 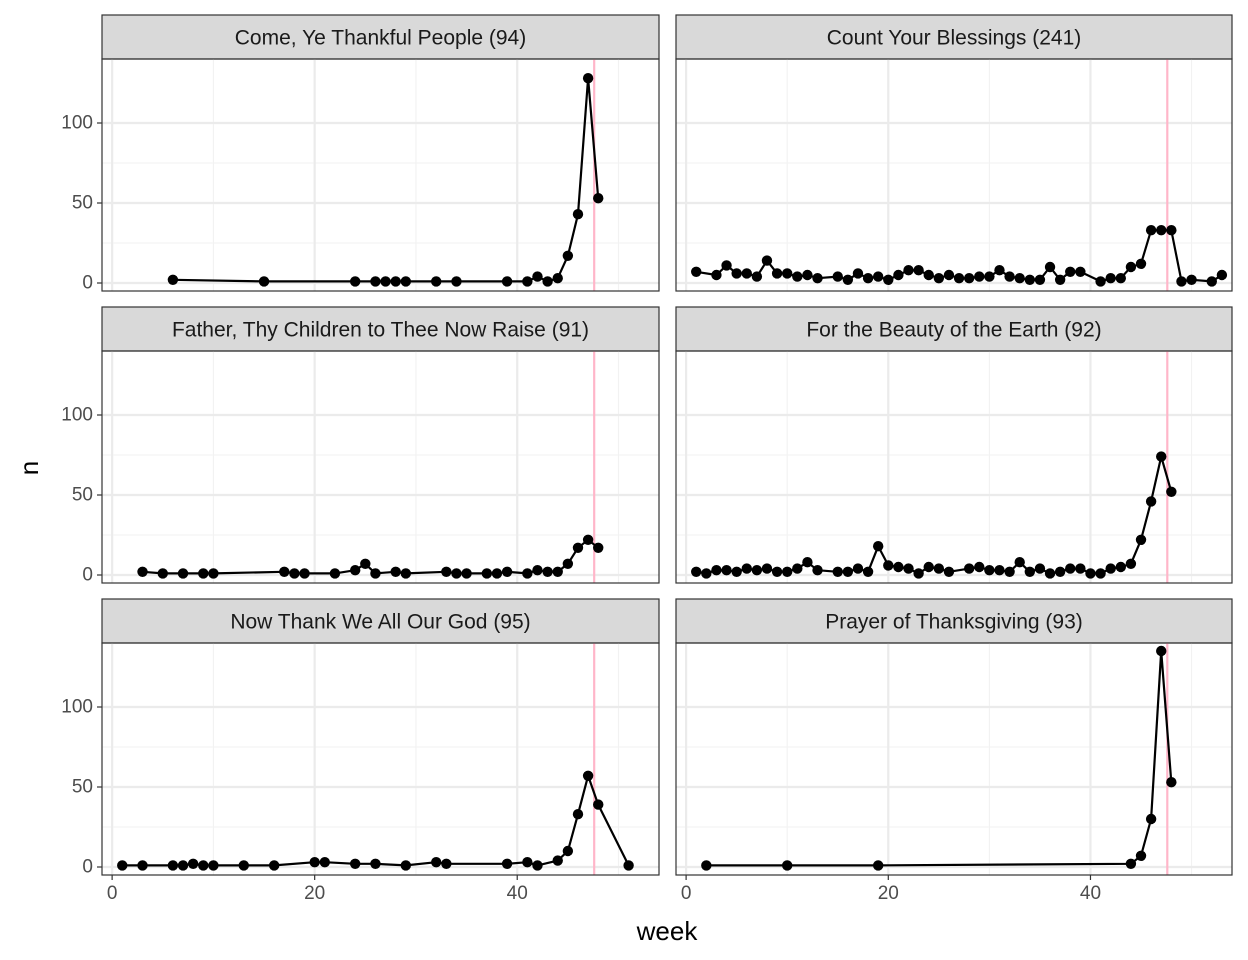 I want to click on facet-title: Come, Ye Thankful People (94), so click(x=380, y=38).